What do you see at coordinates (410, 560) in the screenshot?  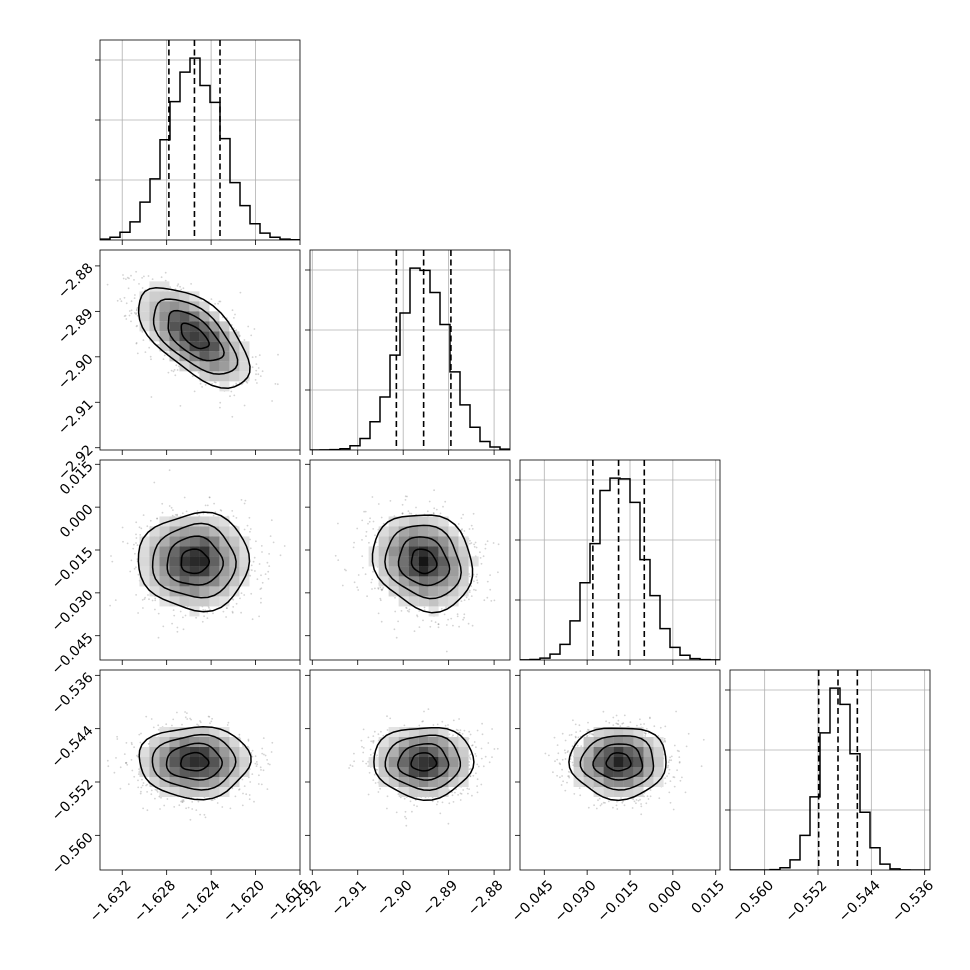 I see `panel-frame` at bounding box center [410, 560].